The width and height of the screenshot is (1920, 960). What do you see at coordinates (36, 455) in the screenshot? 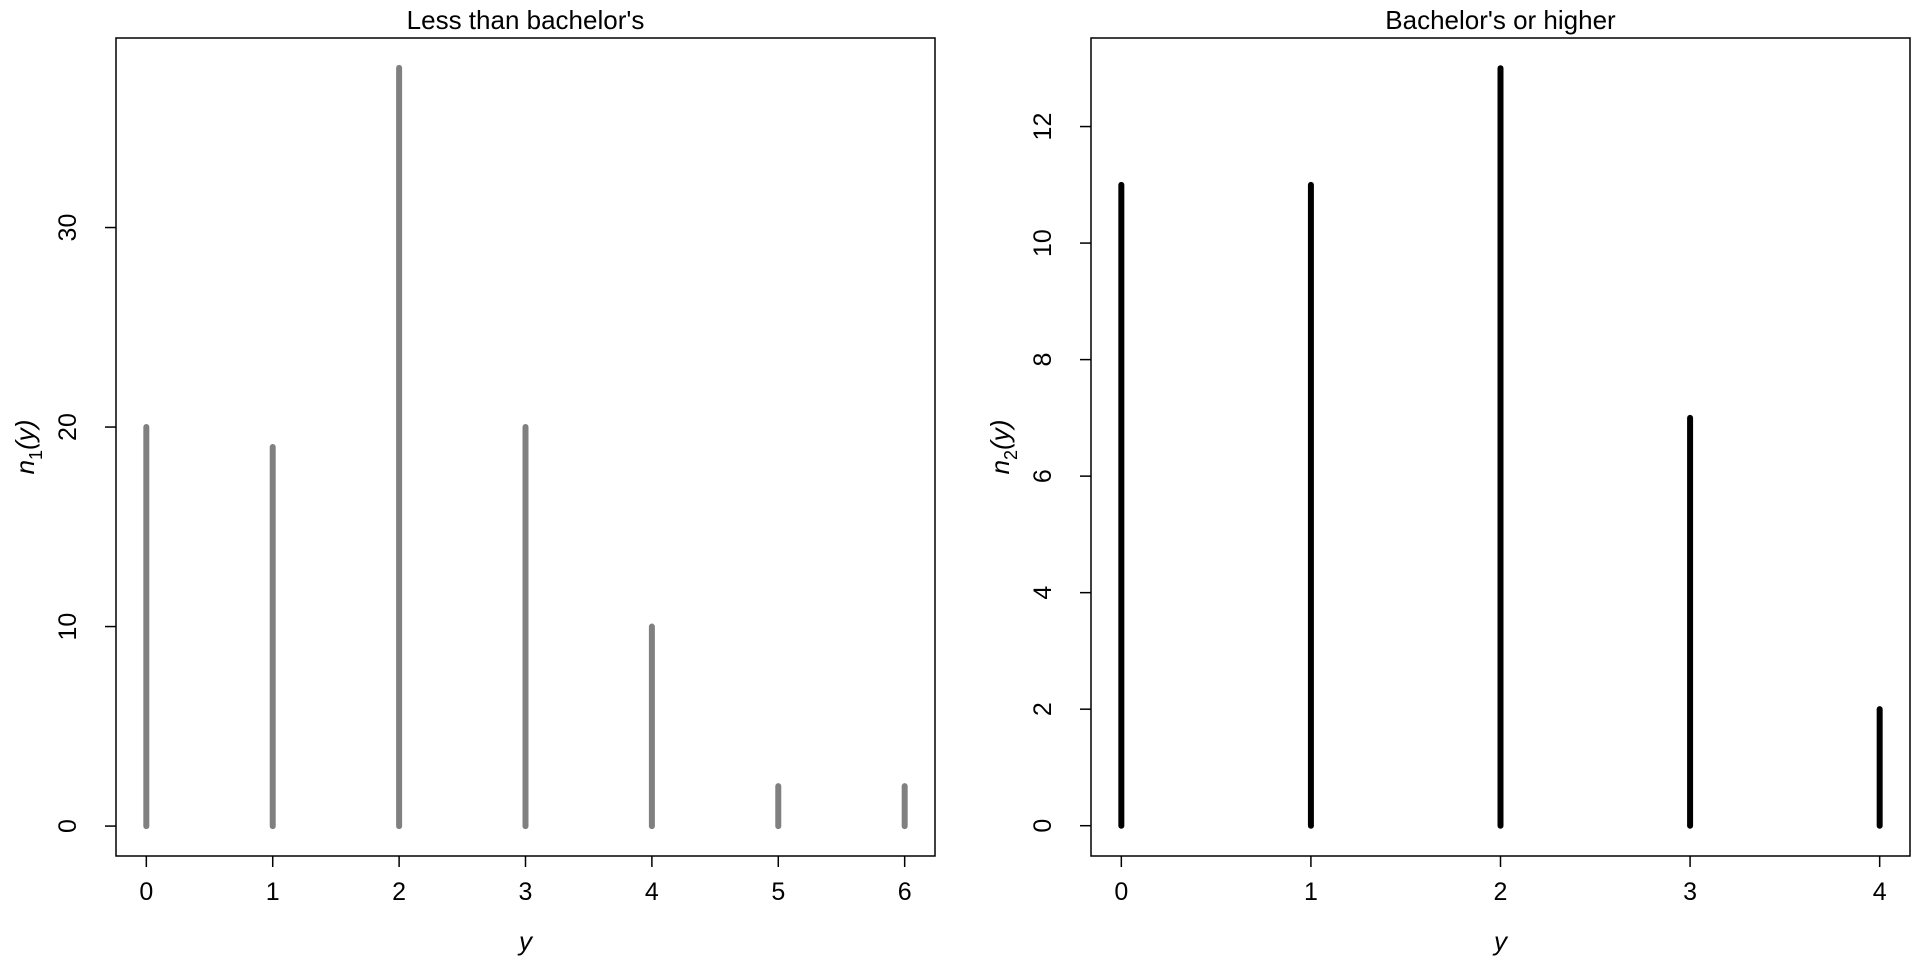
I see `y-axis-title-subscript: 1` at bounding box center [36, 455].